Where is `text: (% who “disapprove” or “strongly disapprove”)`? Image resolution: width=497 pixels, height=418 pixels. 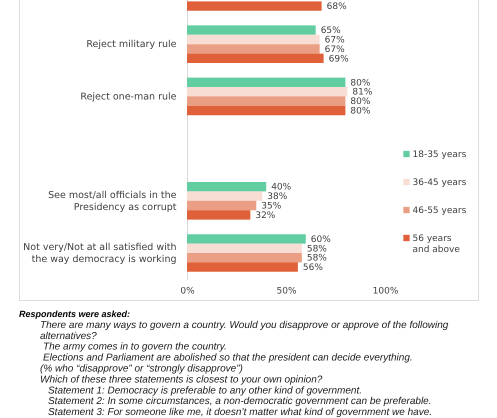 text: (% who “disapprove” or “strongly disapprove”) is located at coordinates (141, 369).